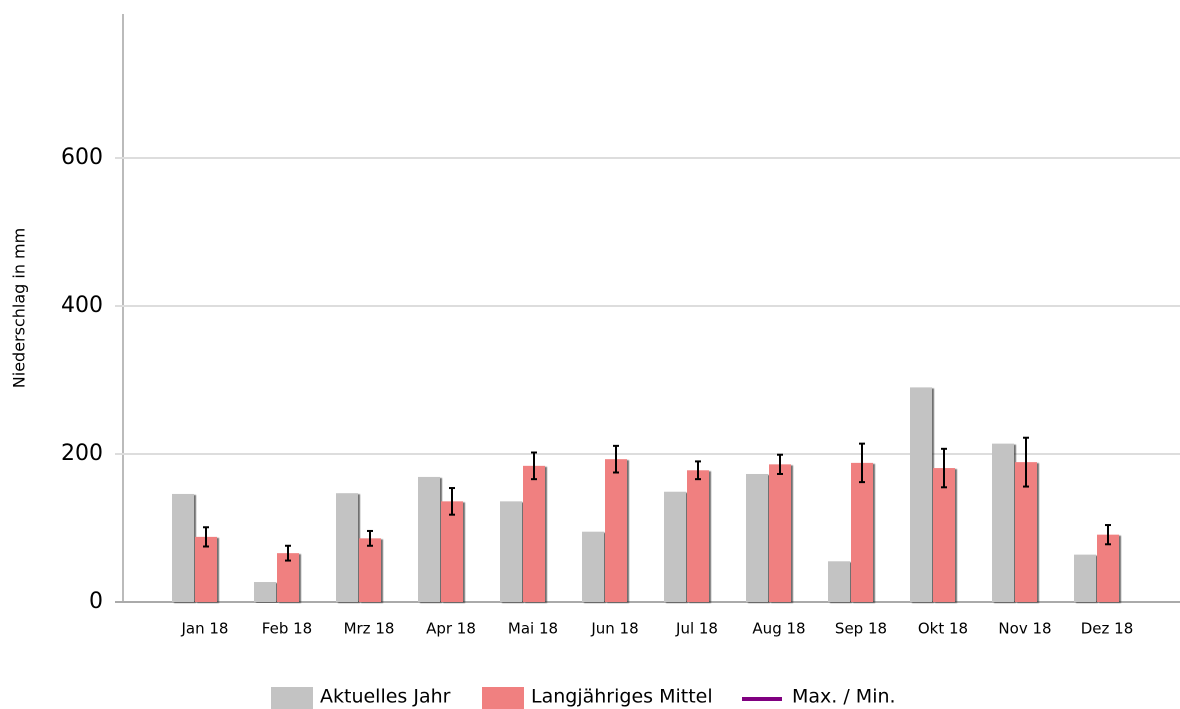 The height and width of the screenshot is (709, 1180). I want to click on x-tick-label: Okt 18, so click(943, 629).